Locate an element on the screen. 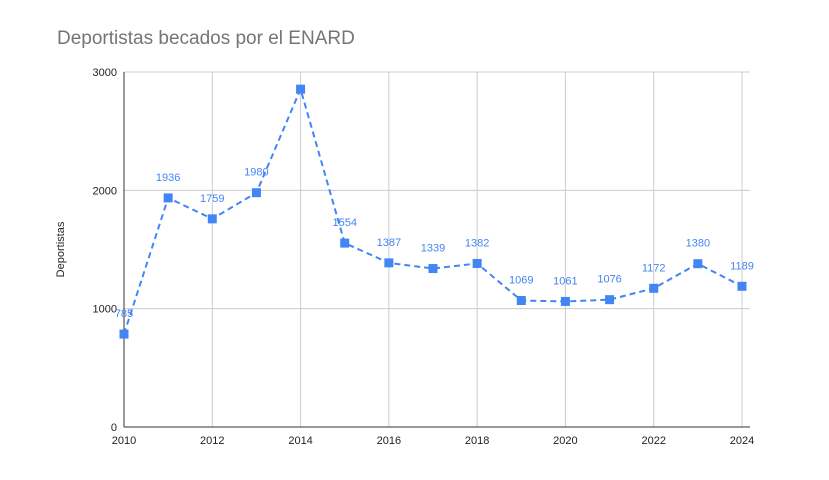 This screenshot has width=829, height=480. data-label: 1069 is located at coordinates (521, 281).